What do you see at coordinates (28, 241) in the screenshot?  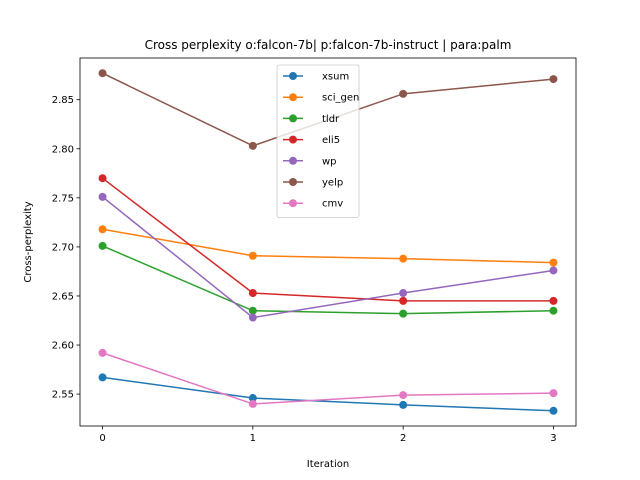 I see `y-axis-label: Cross-perplexity` at bounding box center [28, 241].